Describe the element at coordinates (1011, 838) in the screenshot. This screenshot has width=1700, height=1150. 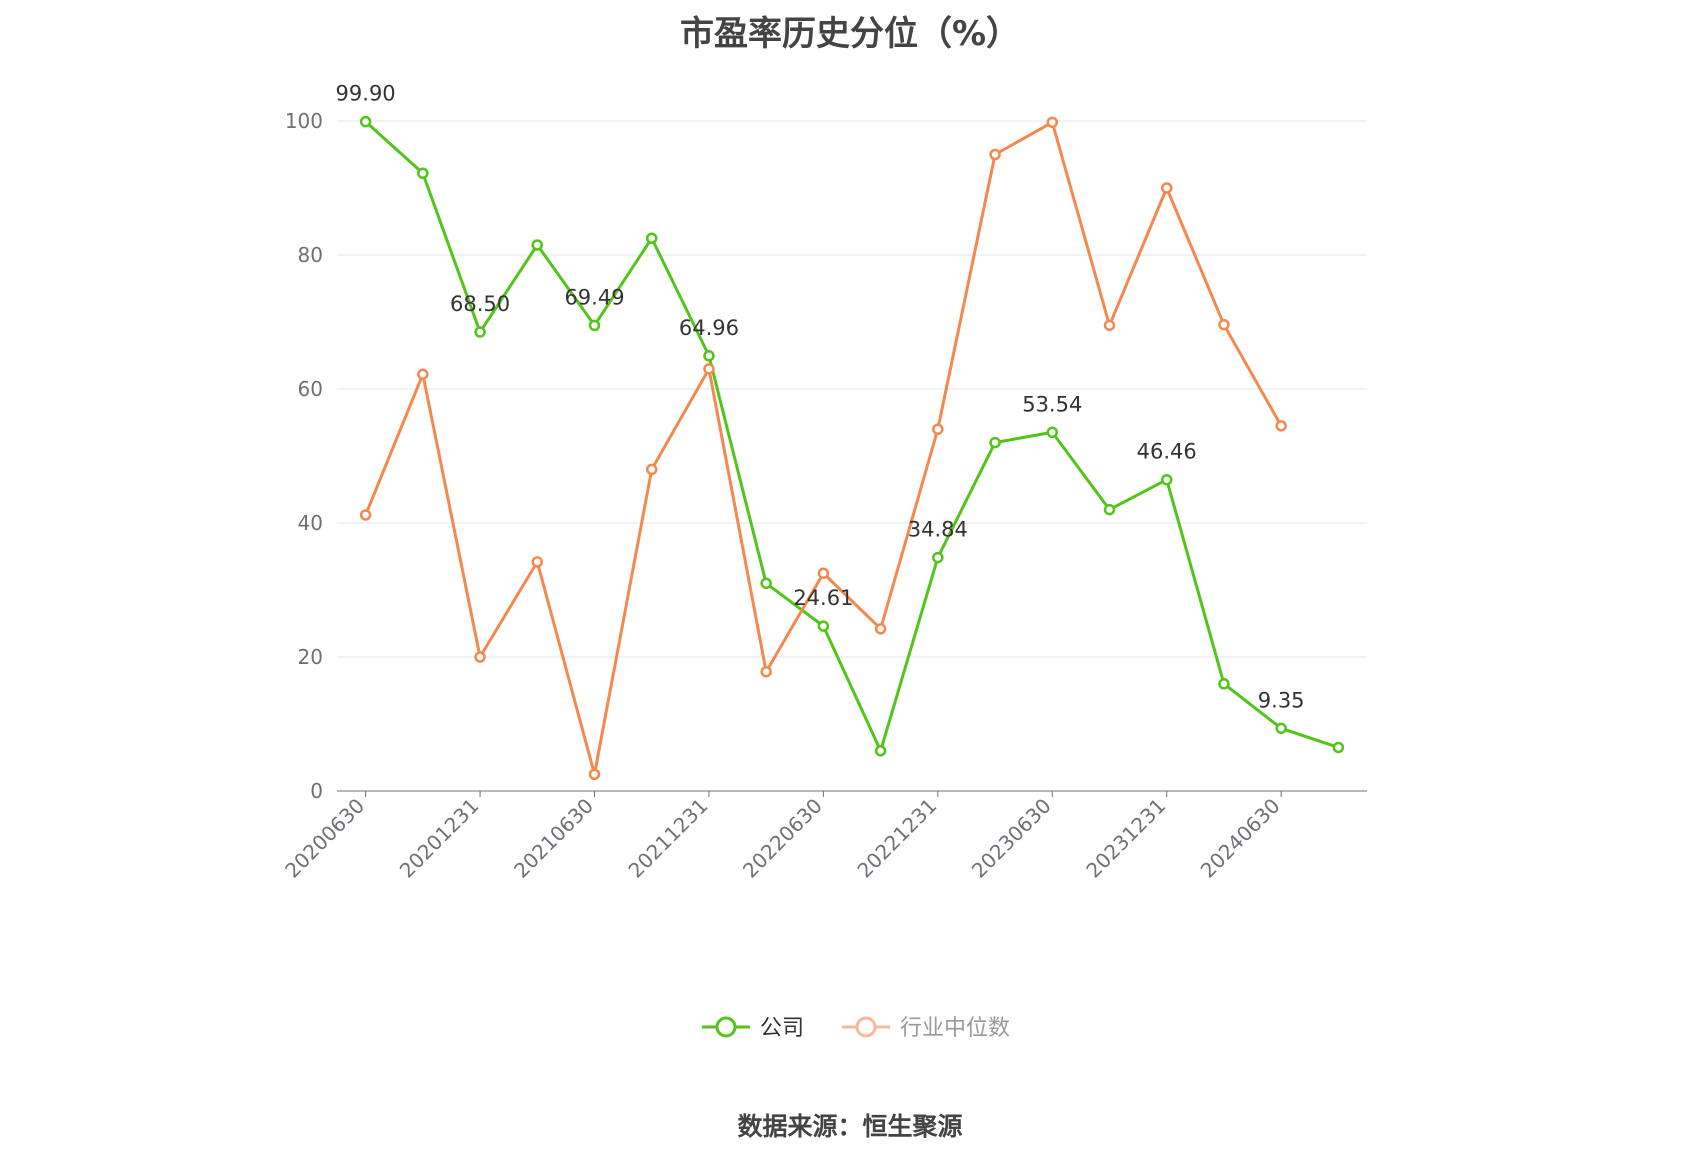
I see `x-tick-label: 20230630` at that location.